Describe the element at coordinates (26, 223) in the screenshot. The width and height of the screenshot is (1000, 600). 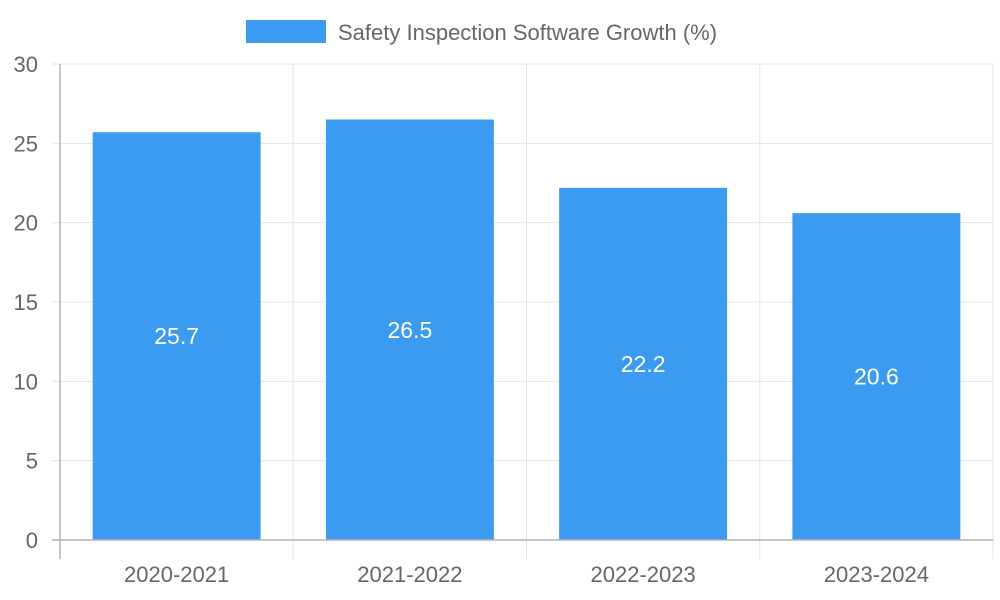
I see `y-tick-label: 20` at that location.